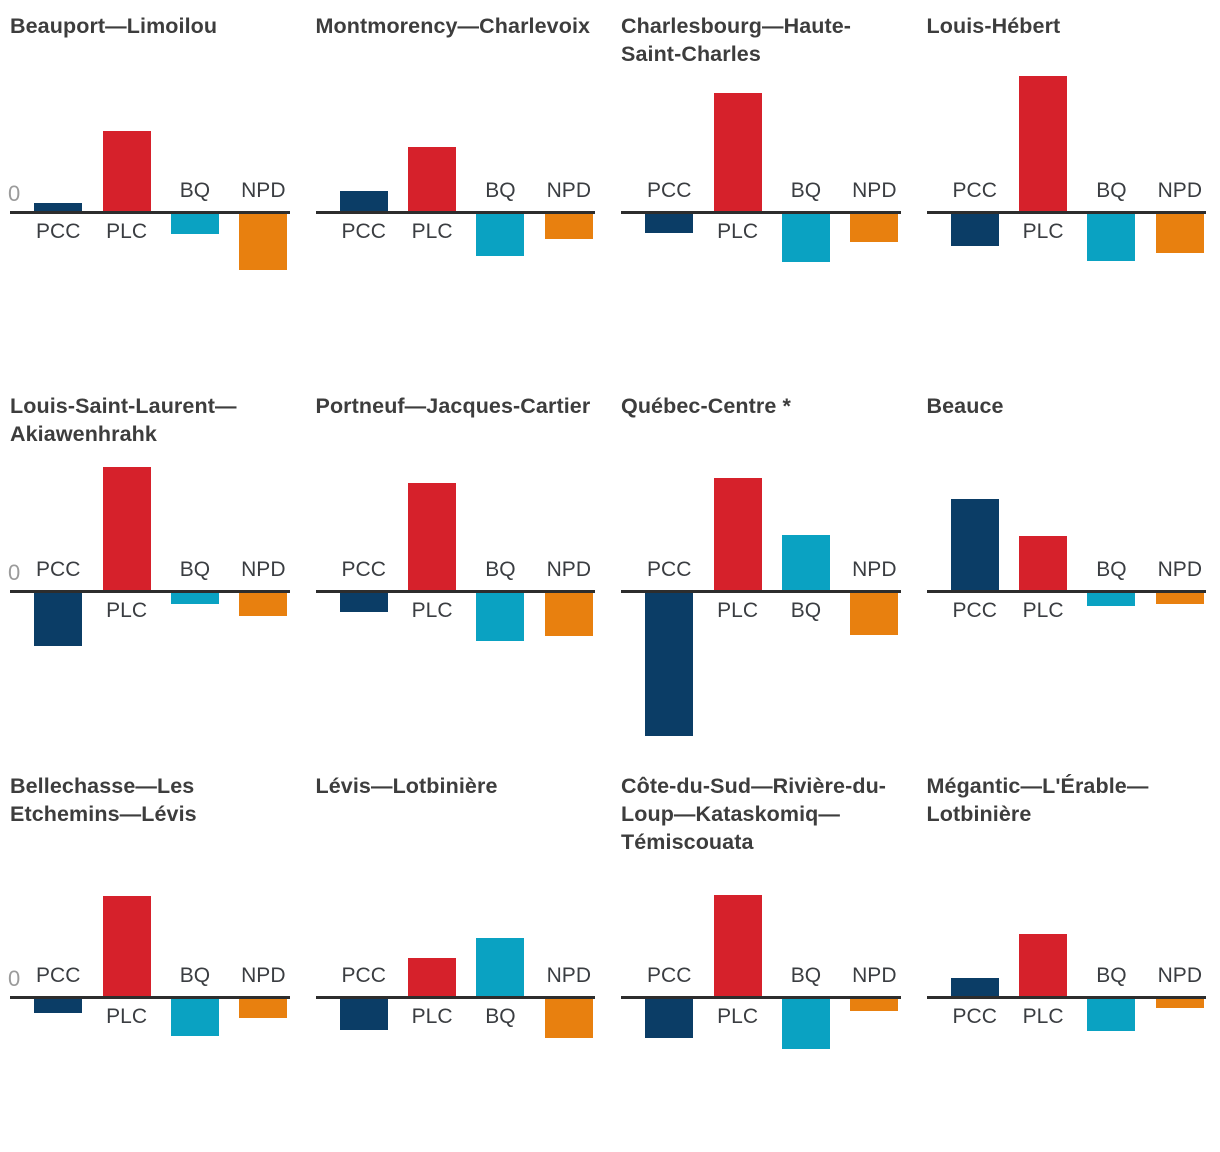 This screenshot has width=1220, height=1152. I want to click on chart-cell: Lévis—Lotbinière PCC PLC BQ NPD, so click(455, 956).